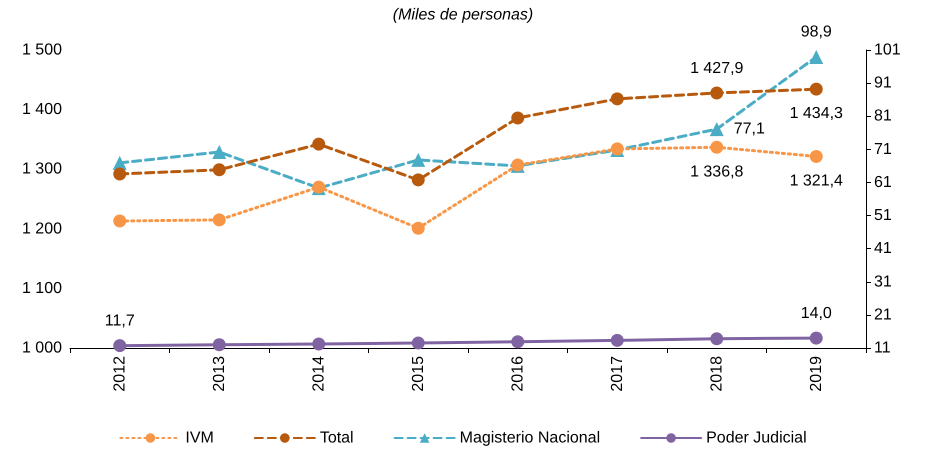 Image resolution: width=926 pixels, height=451 pixels. What do you see at coordinates (418, 374) in the screenshot?
I see `x-tick-label: 2015` at bounding box center [418, 374].